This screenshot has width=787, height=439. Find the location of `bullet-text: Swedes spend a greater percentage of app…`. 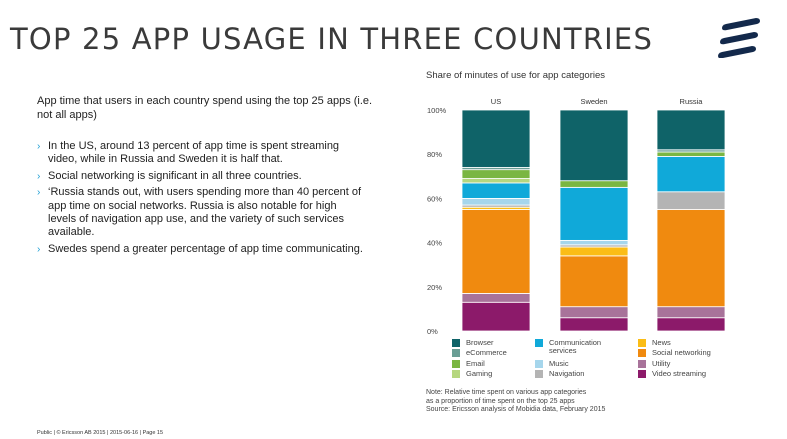

bullet-text: Swedes spend a greater percentage of app… is located at coordinates (205, 248).